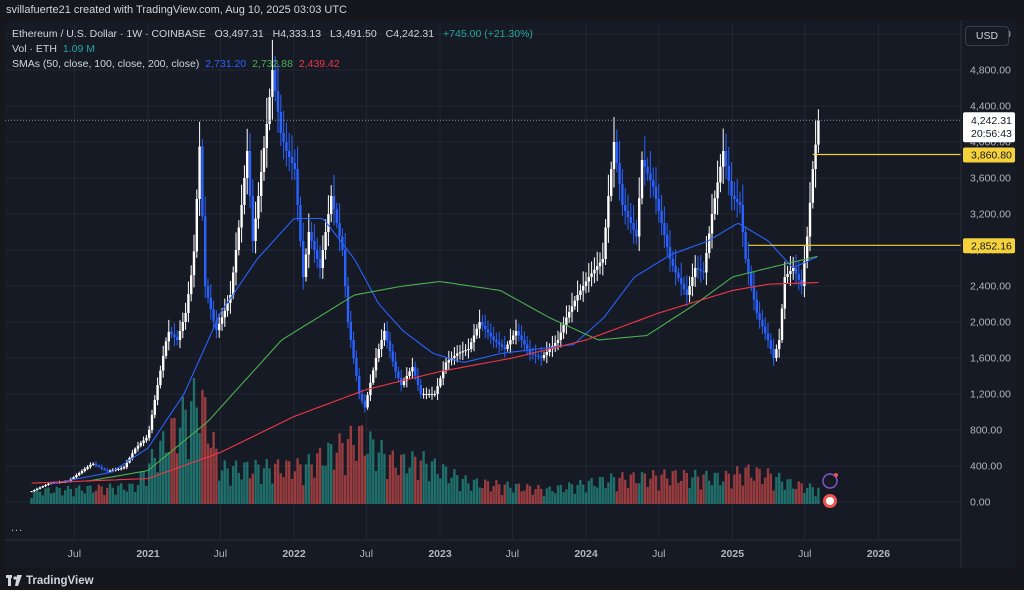  What do you see at coordinates (987, 36) in the screenshot?
I see `currency-button: USD` at bounding box center [987, 36].